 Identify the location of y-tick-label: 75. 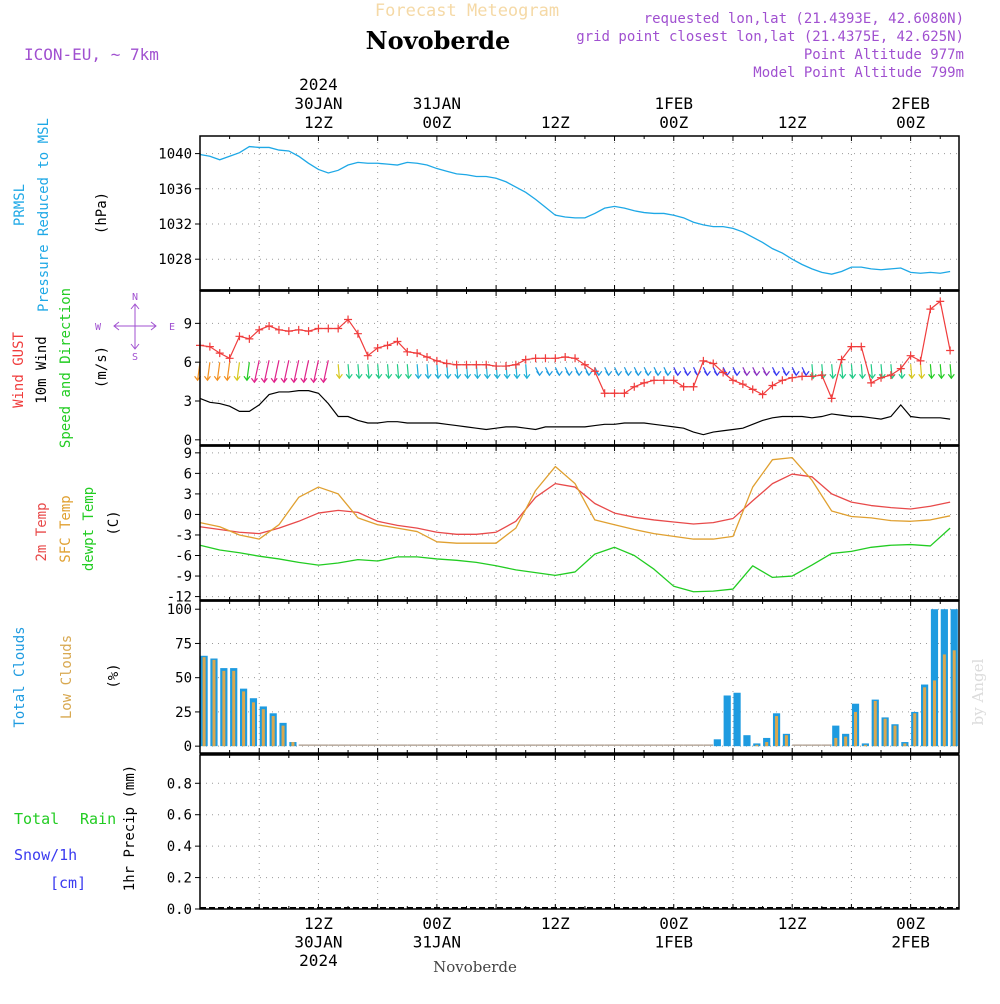
(183, 644).